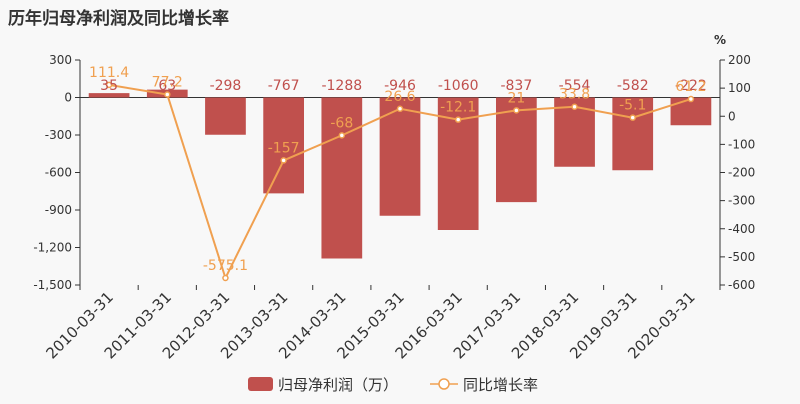 The height and width of the screenshot is (404, 800). I want to click on chart-title: 历年归母净利润及同比增长率, so click(118, 18).